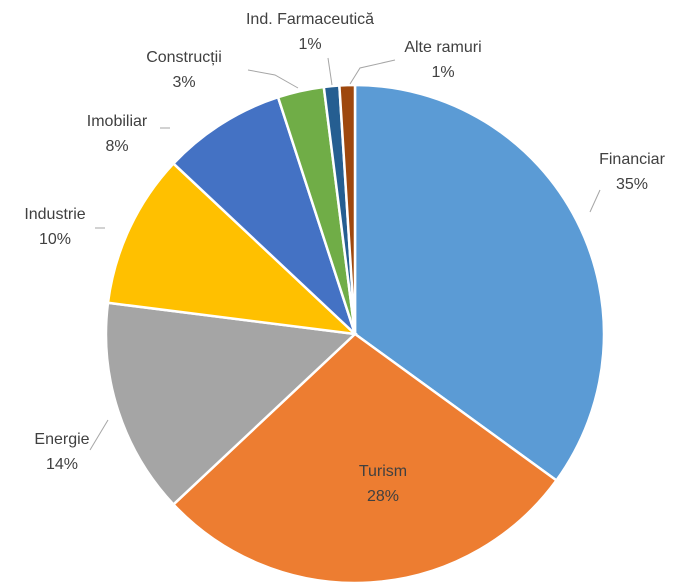 This screenshot has width=679, height=584. What do you see at coordinates (442, 47) in the screenshot?
I see `slice-label: Alte ramuri` at bounding box center [442, 47].